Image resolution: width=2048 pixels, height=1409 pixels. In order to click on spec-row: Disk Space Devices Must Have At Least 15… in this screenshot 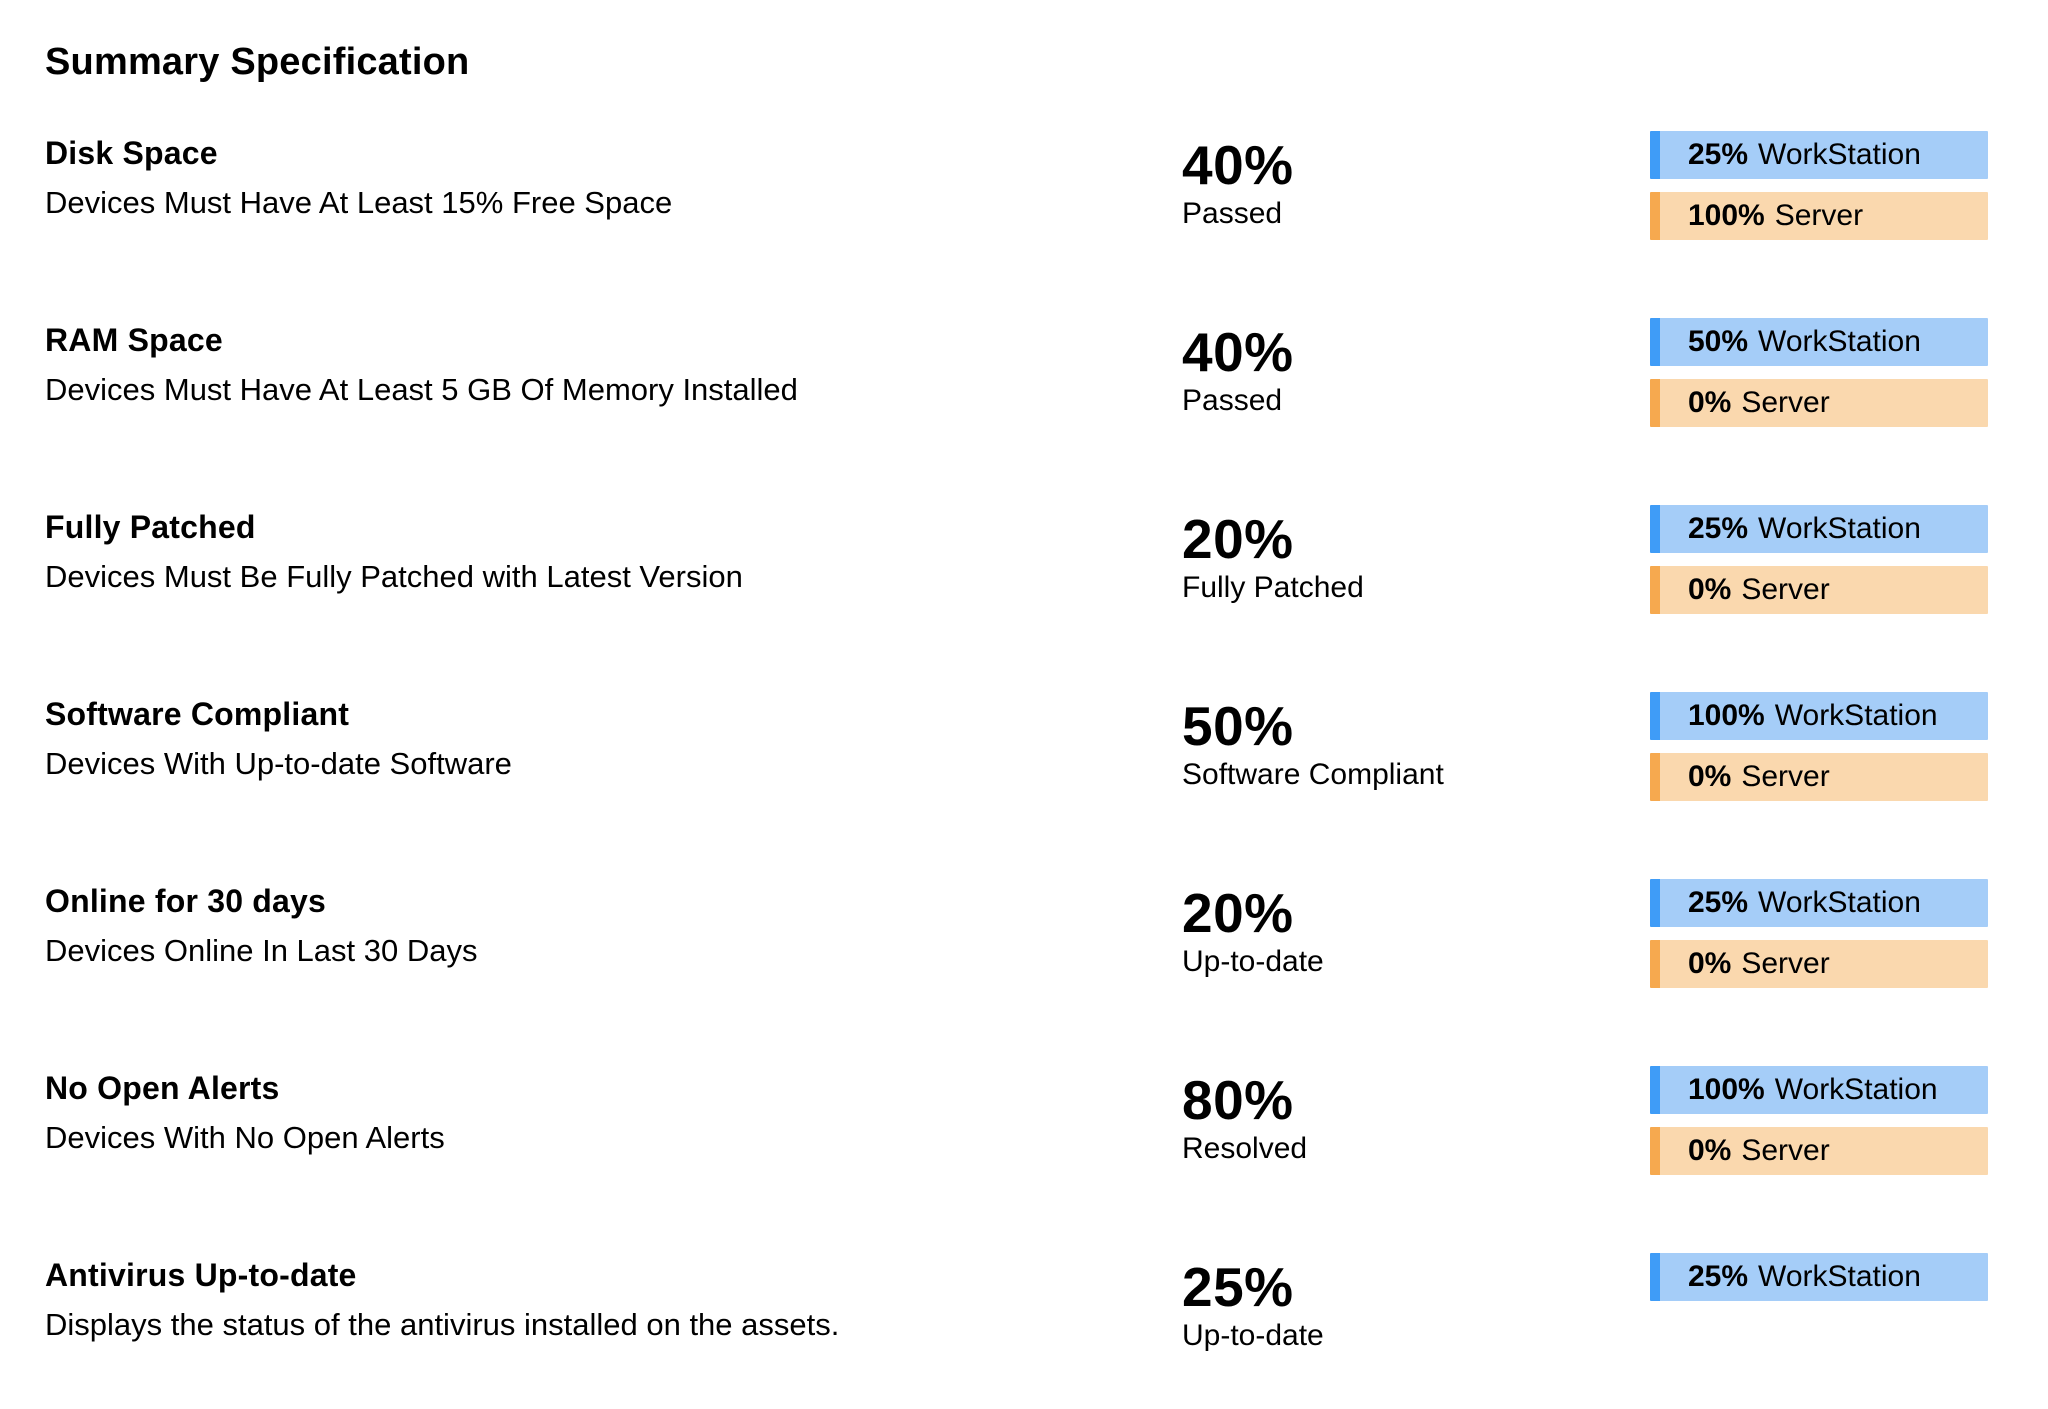, I will do `click(1024, 227)`.